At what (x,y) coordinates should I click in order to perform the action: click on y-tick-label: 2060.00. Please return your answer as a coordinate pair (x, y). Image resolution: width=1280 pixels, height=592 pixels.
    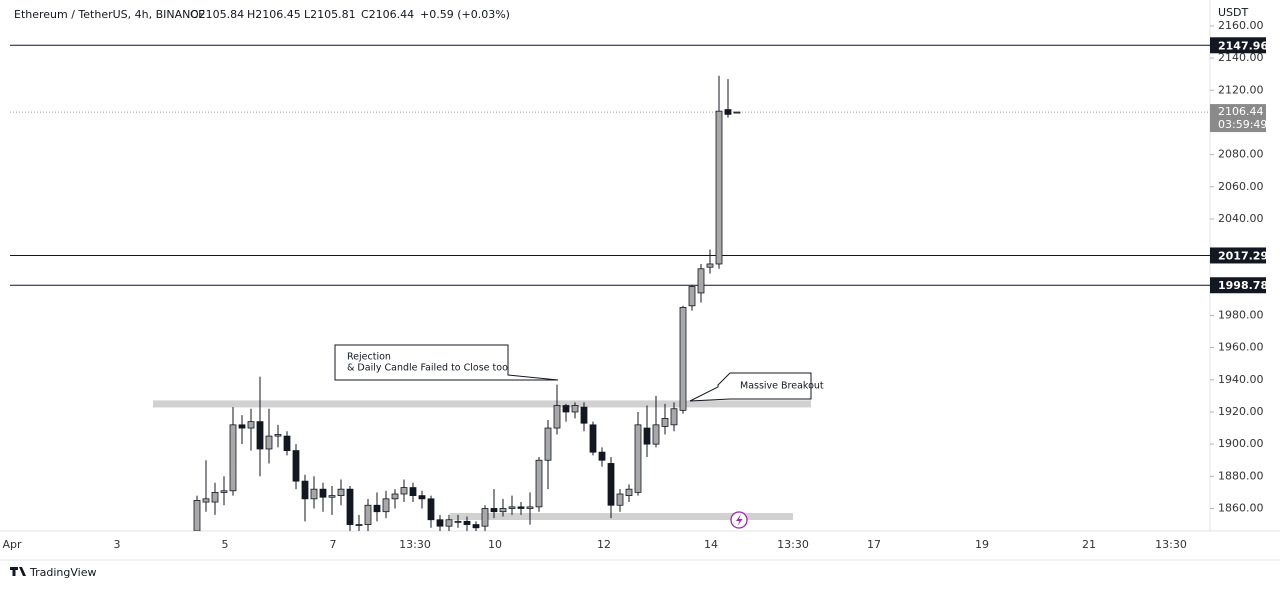
    Looking at the image, I should click on (1241, 186).